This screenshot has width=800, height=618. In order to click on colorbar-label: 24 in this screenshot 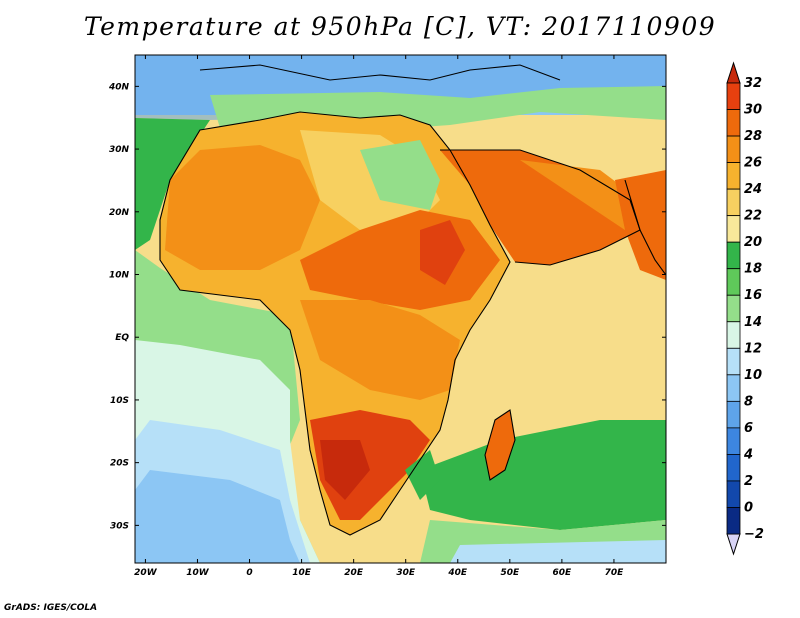, I will do `click(753, 189)`.